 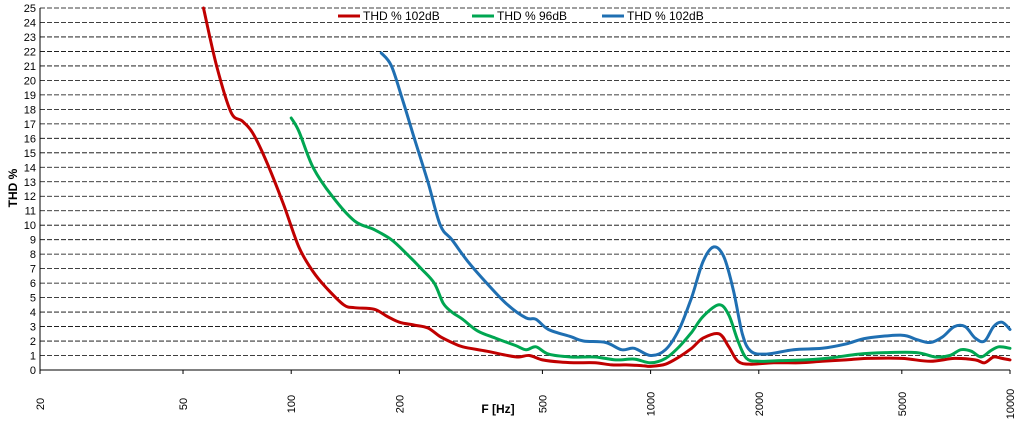 What do you see at coordinates (33, 313) in the screenshot?
I see `y-tick-label: 4` at bounding box center [33, 313].